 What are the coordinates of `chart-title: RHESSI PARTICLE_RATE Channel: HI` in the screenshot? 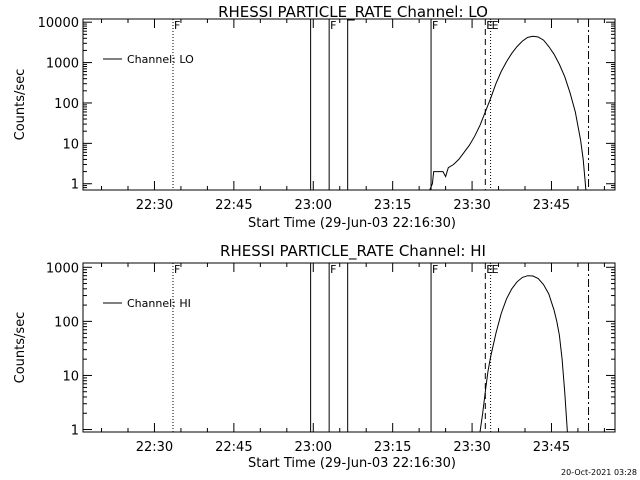 It's located at (353, 251).